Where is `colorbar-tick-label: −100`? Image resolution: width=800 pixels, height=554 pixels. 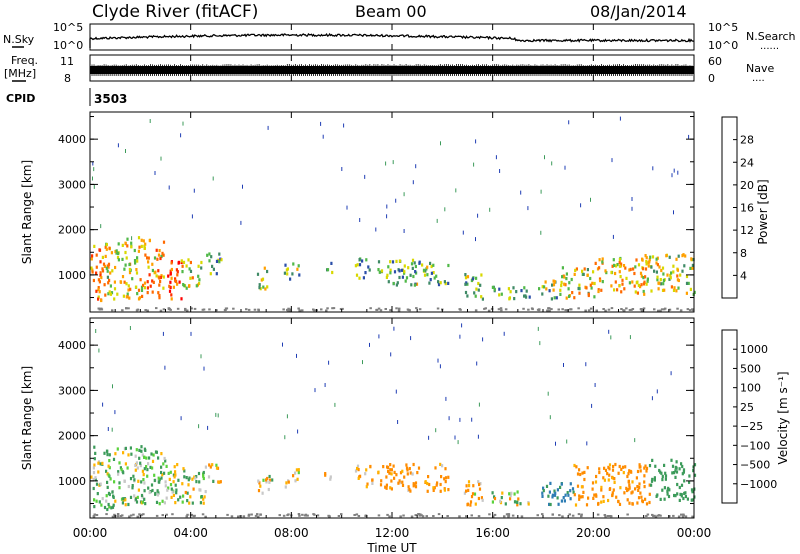
colorbar-tick-label: −100 is located at coordinates (755, 445).